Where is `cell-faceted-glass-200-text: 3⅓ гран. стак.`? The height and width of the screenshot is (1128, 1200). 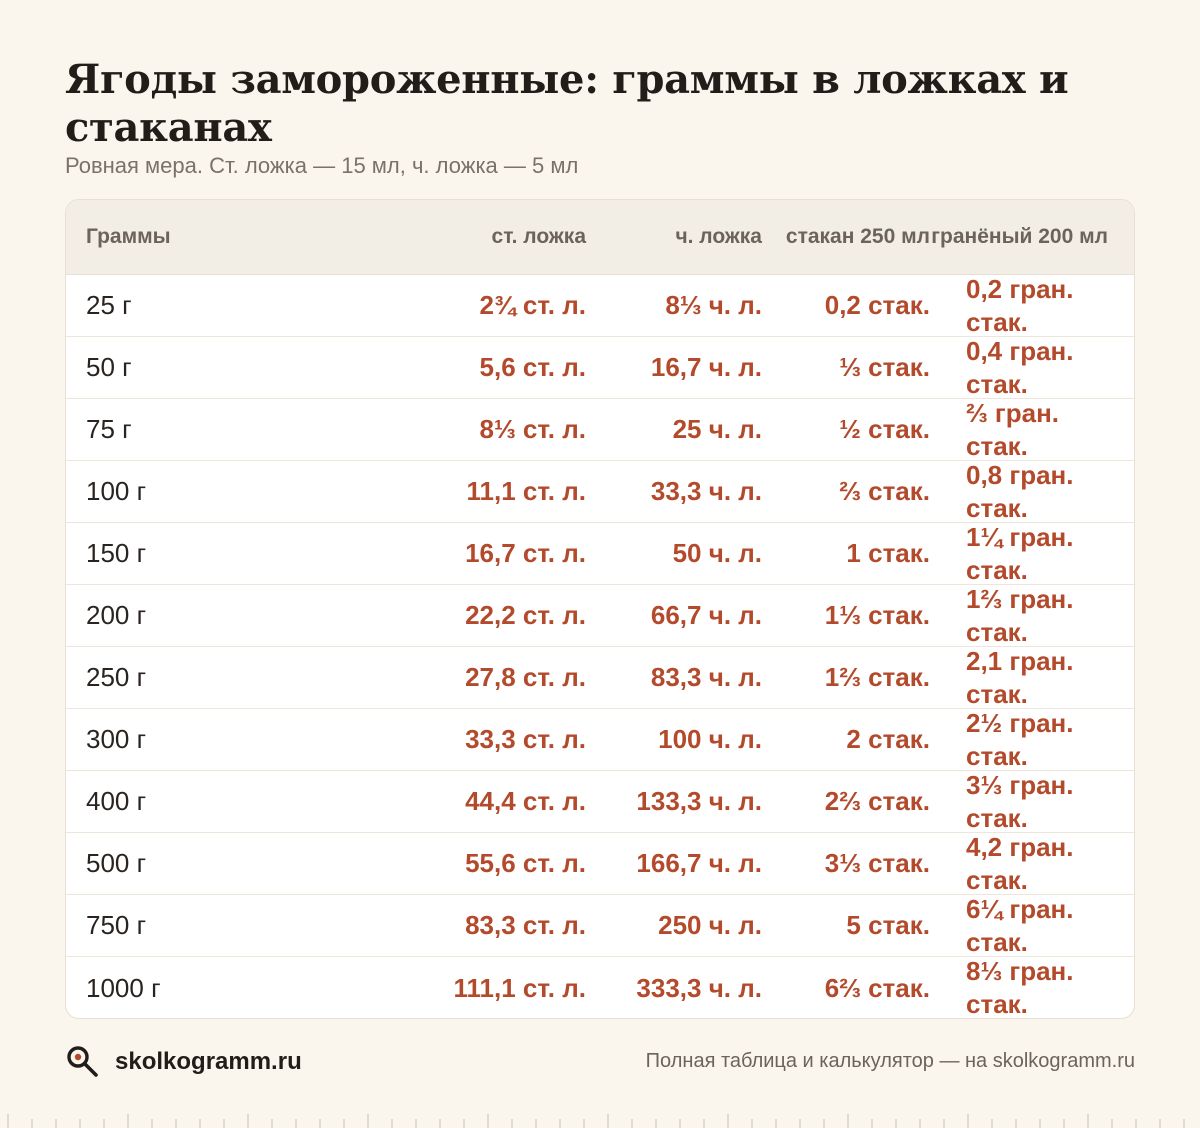 cell-faceted-glass-200-text: 3⅓ гран. стак. is located at coordinates (1020, 801).